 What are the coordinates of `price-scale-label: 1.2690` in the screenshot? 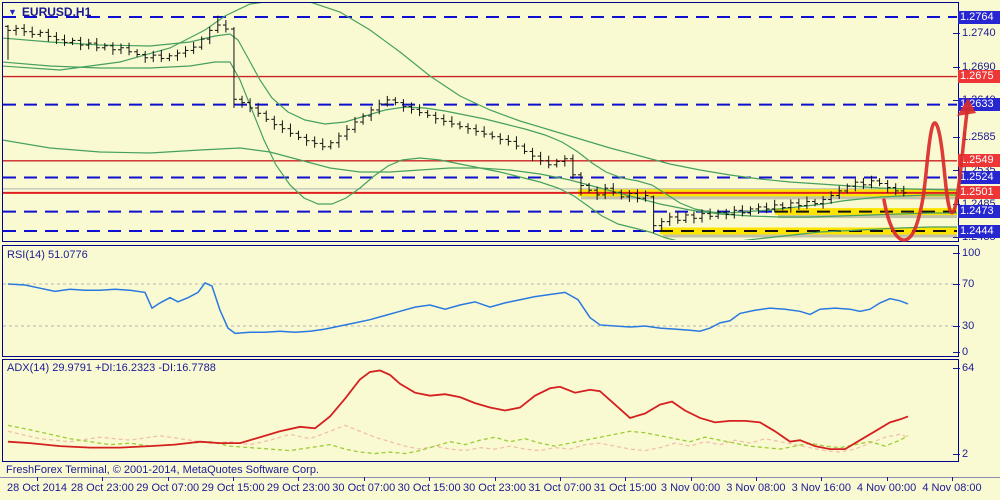 It's located at (979, 66).